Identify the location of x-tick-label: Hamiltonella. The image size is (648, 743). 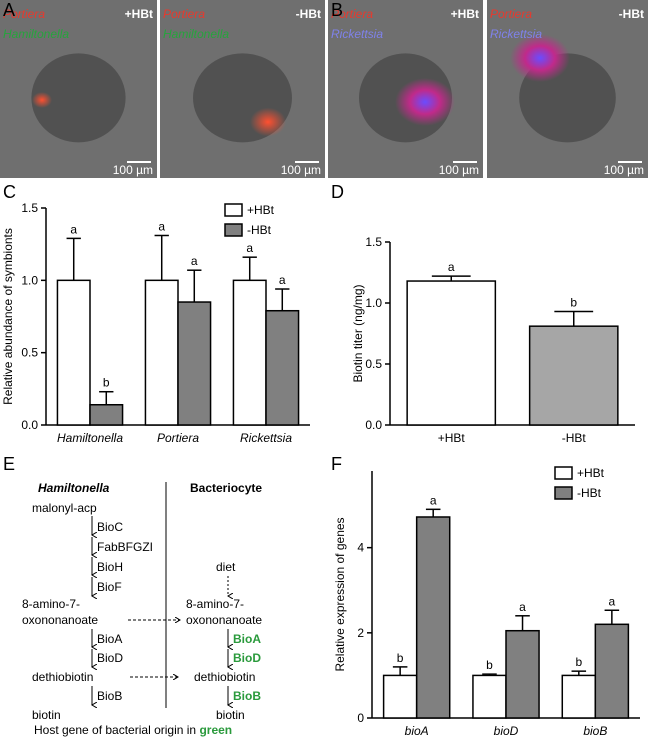
(90, 438).